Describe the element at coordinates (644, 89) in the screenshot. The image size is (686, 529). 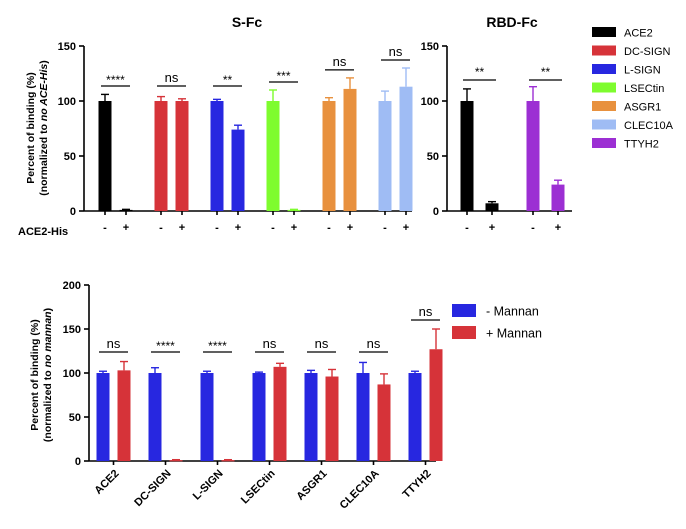
I see `legend-label: LSECtin` at that location.